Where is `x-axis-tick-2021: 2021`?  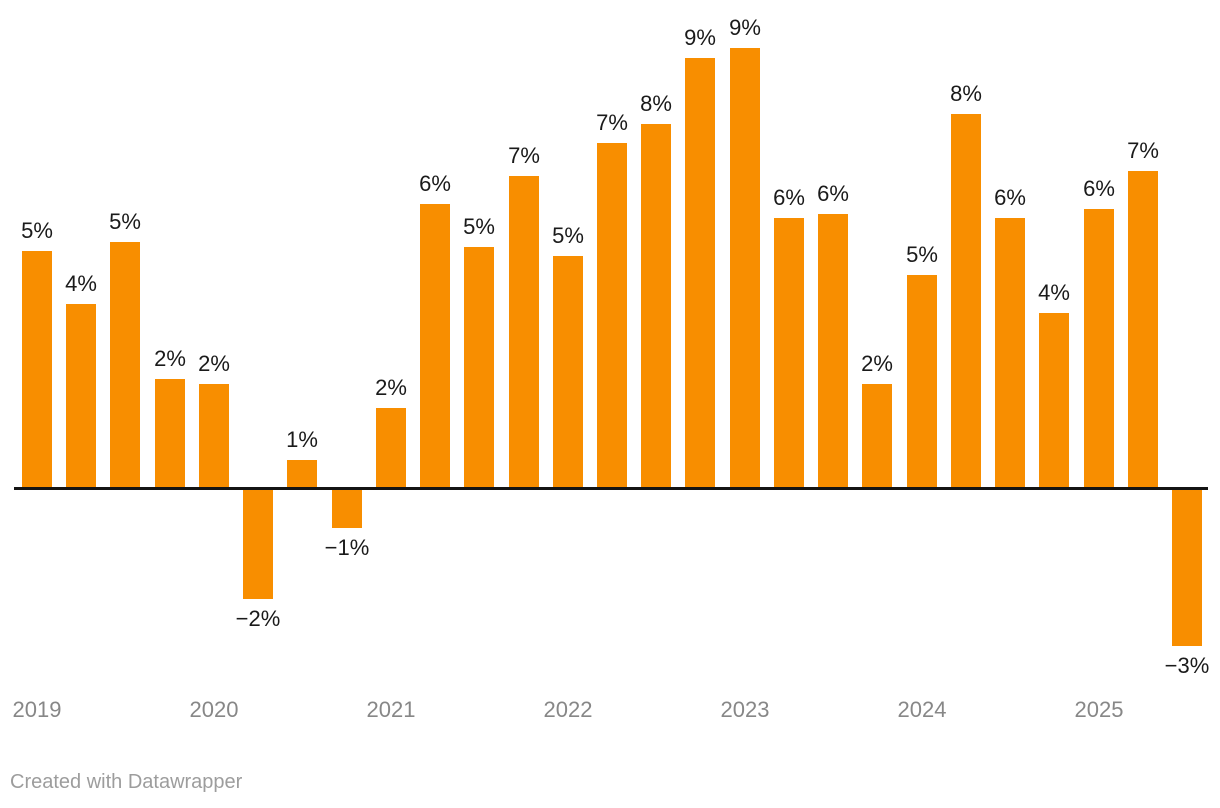 x-axis-tick-2021: 2021 is located at coordinates (391, 709).